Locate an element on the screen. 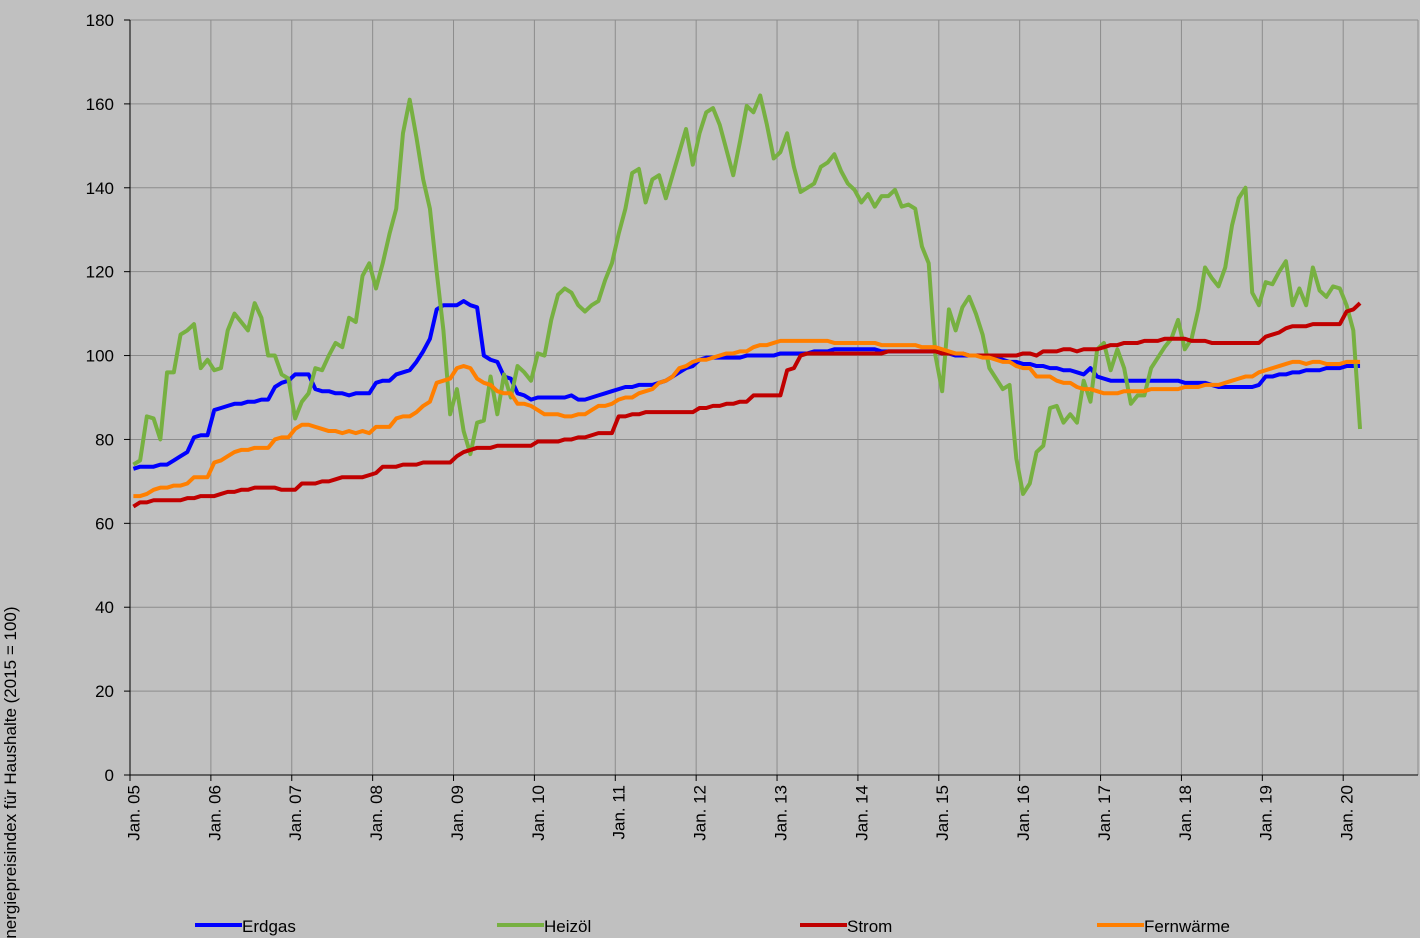 The width and height of the screenshot is (1420, 938). x-tick-label: Jan. 15 is located at coordinates (942, 813).